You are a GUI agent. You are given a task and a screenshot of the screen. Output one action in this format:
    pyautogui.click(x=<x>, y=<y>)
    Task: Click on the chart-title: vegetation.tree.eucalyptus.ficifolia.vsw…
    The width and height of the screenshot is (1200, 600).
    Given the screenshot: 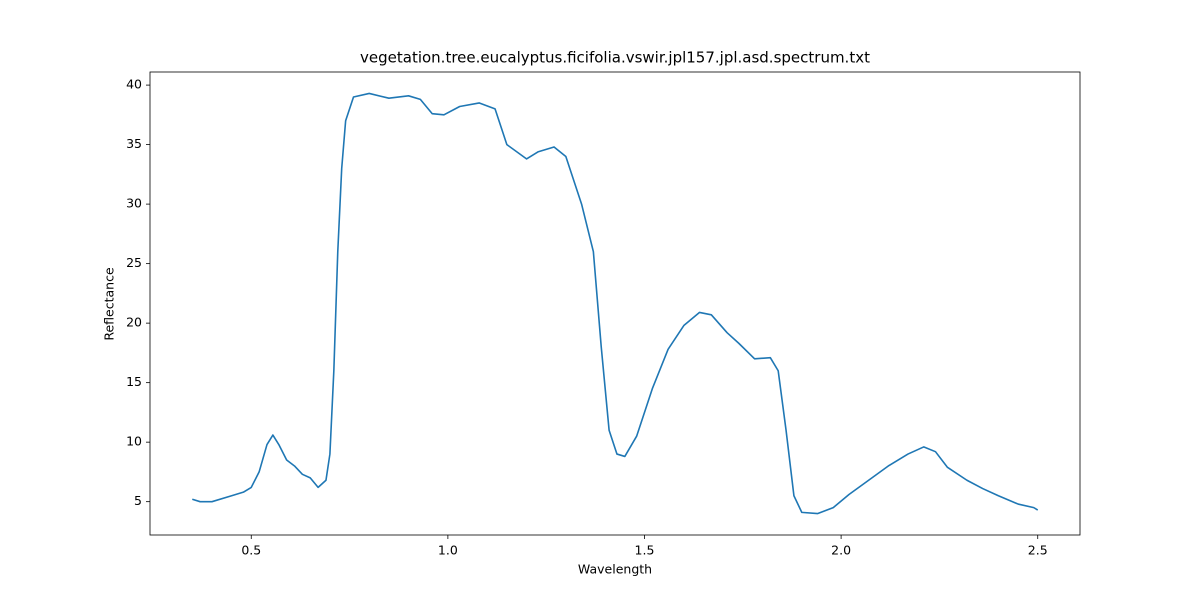 What is the action you would take?
    pyautogui.click(x=615, y=58)
    